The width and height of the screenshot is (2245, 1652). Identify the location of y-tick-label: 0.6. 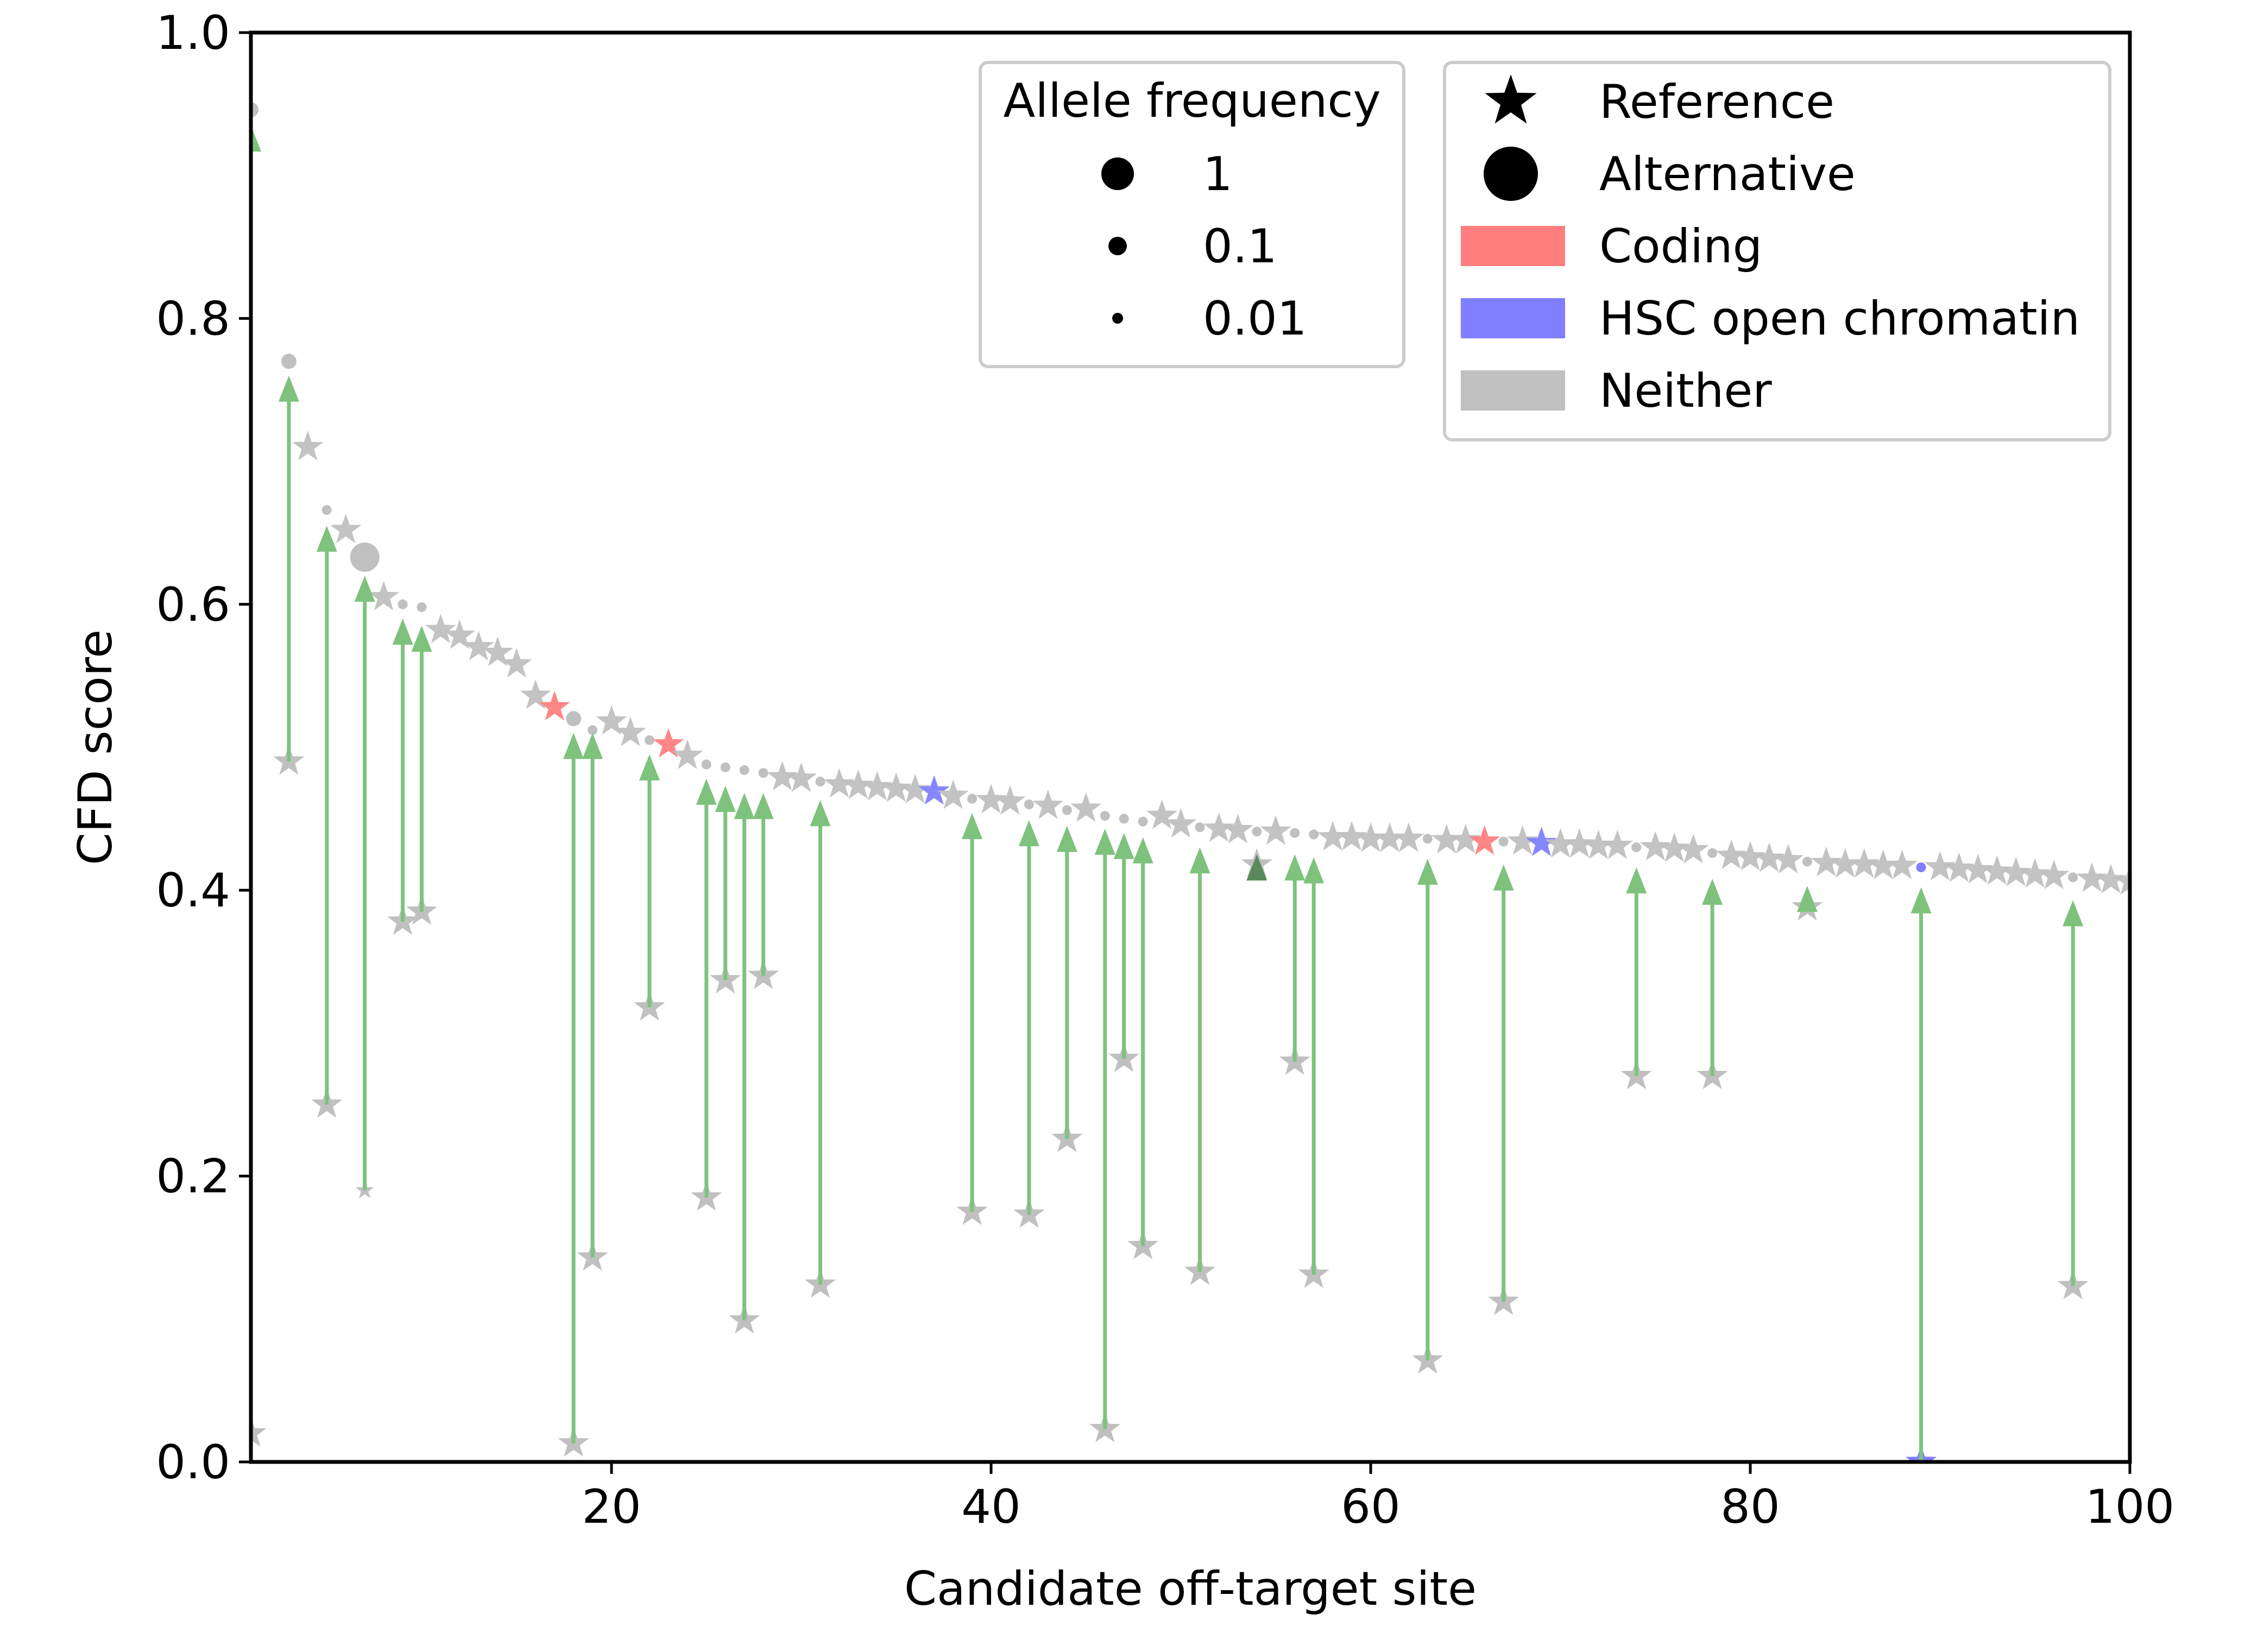
(193, 605).